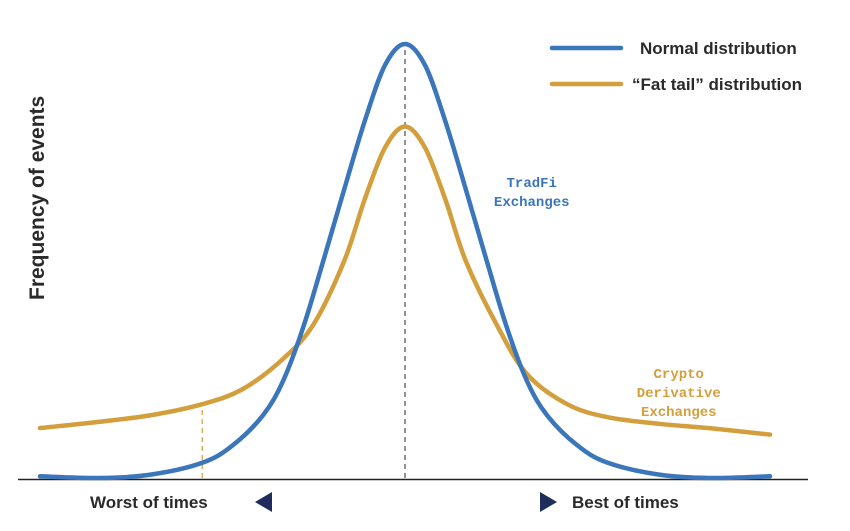 The image size is (850, 531). Describe the element at coordinates (532, 184) in the screenshot. I see `annotation-line: TradFi` at that location.